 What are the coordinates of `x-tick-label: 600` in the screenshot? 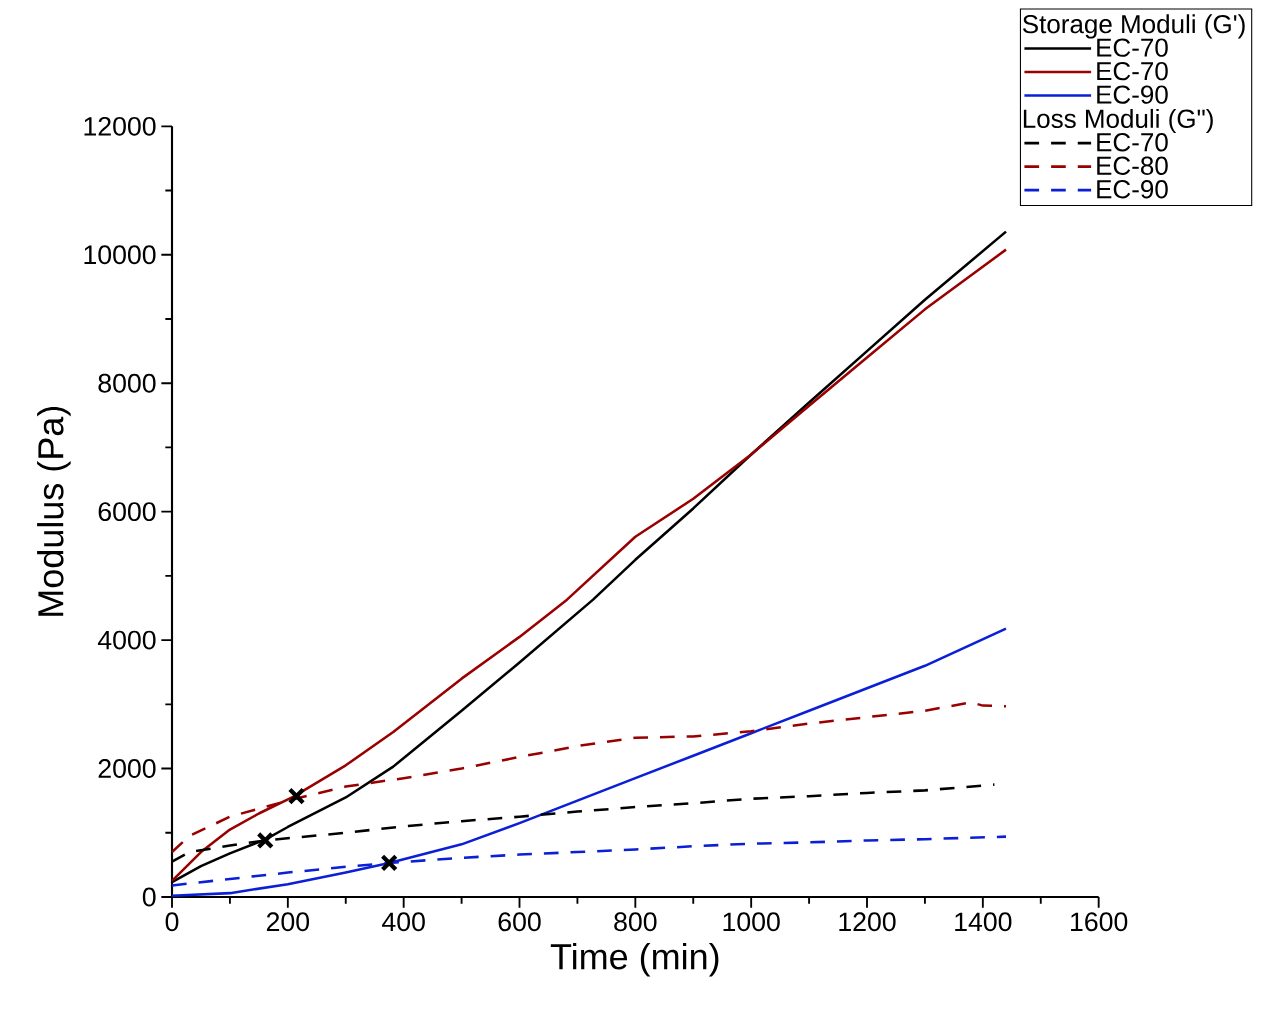 It's located at (519, 922).